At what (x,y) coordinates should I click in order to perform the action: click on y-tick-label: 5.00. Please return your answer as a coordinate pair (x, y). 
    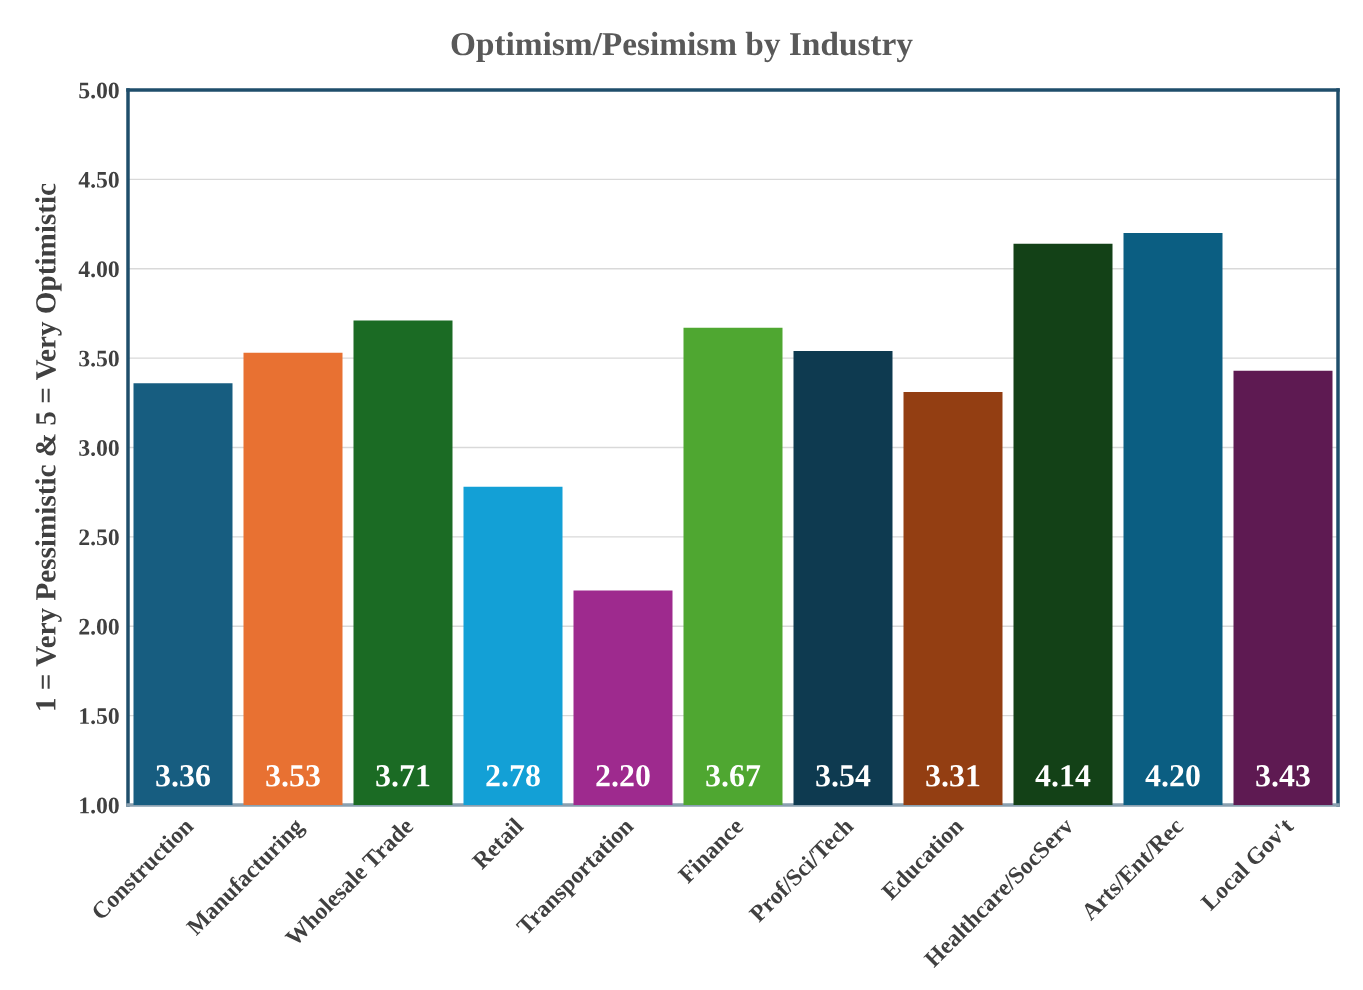
    Looking at the image, I should click on (99, 90).